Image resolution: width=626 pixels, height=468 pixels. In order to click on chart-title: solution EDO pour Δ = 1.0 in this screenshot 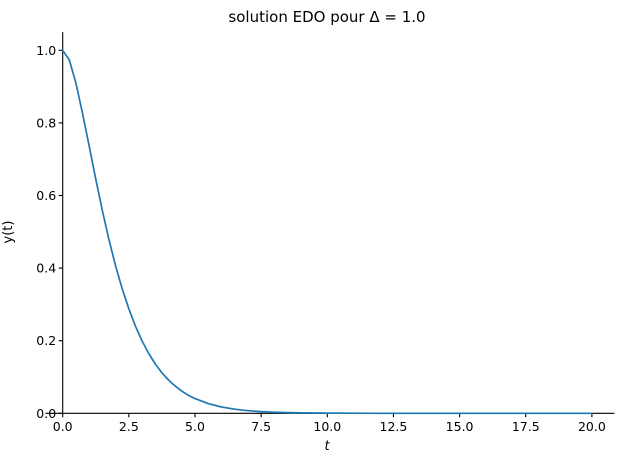, I will do `click(326, 17)`.